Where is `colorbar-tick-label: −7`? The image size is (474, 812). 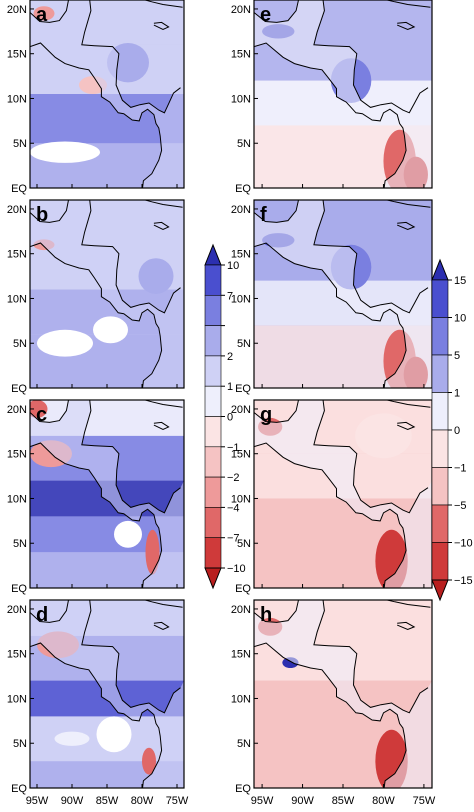 colorbar-tick-label: −7 is located at coordinates (233, 539).